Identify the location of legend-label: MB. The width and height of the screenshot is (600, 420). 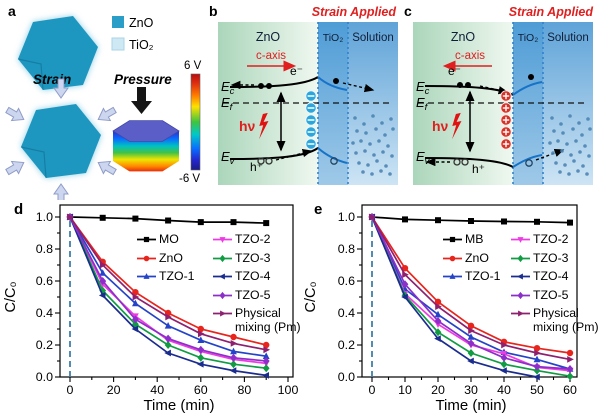
(474, 239).